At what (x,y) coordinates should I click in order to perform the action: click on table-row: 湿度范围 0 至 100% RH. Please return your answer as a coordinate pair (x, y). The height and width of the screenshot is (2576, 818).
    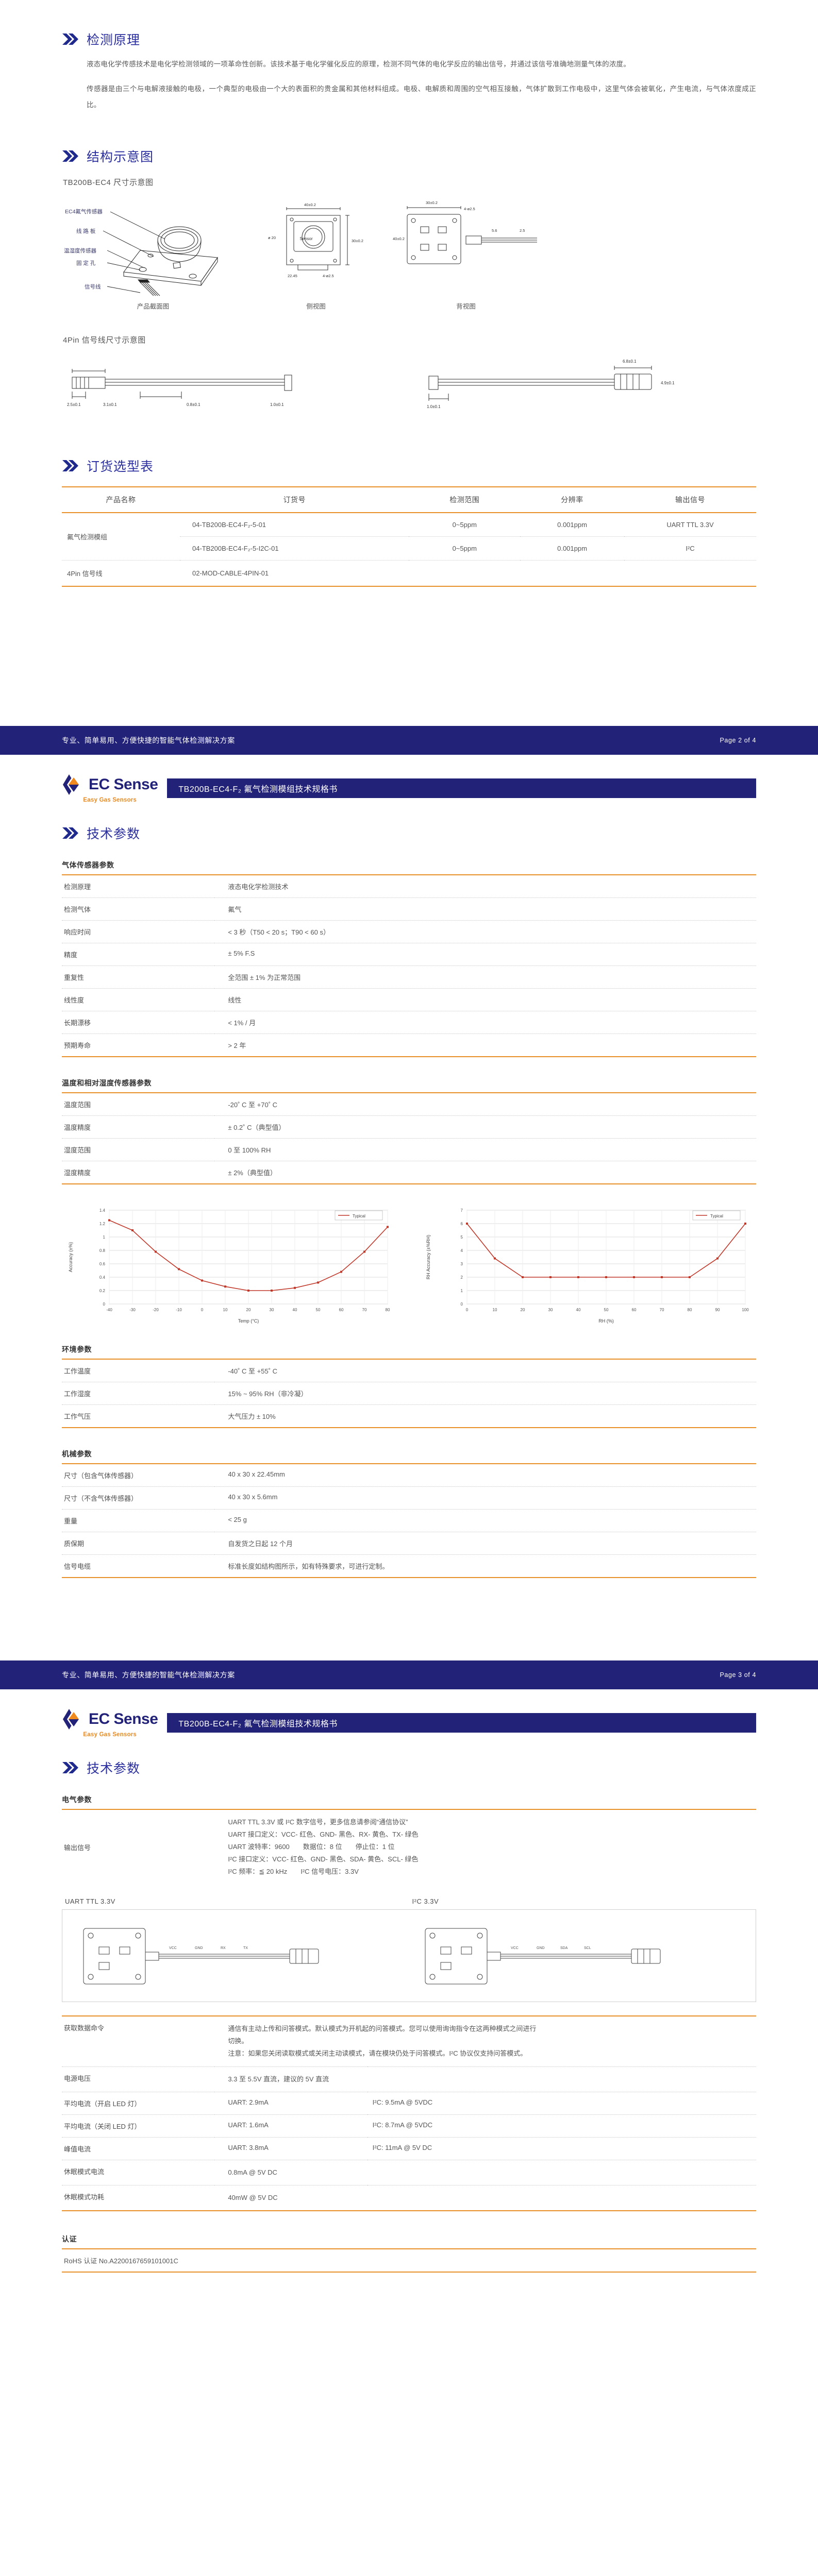
    Looking at the image, I should click on (409, 1150).